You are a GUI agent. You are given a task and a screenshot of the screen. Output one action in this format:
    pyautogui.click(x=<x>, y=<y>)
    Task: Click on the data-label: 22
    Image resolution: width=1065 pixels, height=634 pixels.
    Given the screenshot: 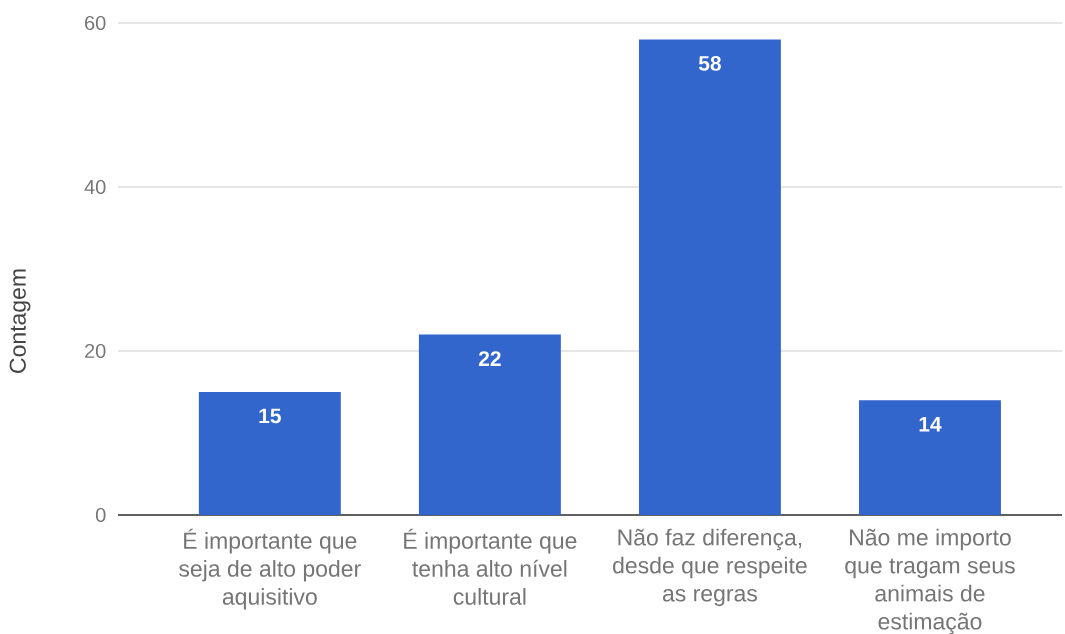 What is the action you would take?
    pyautogui.click(x=489, y=358)
    